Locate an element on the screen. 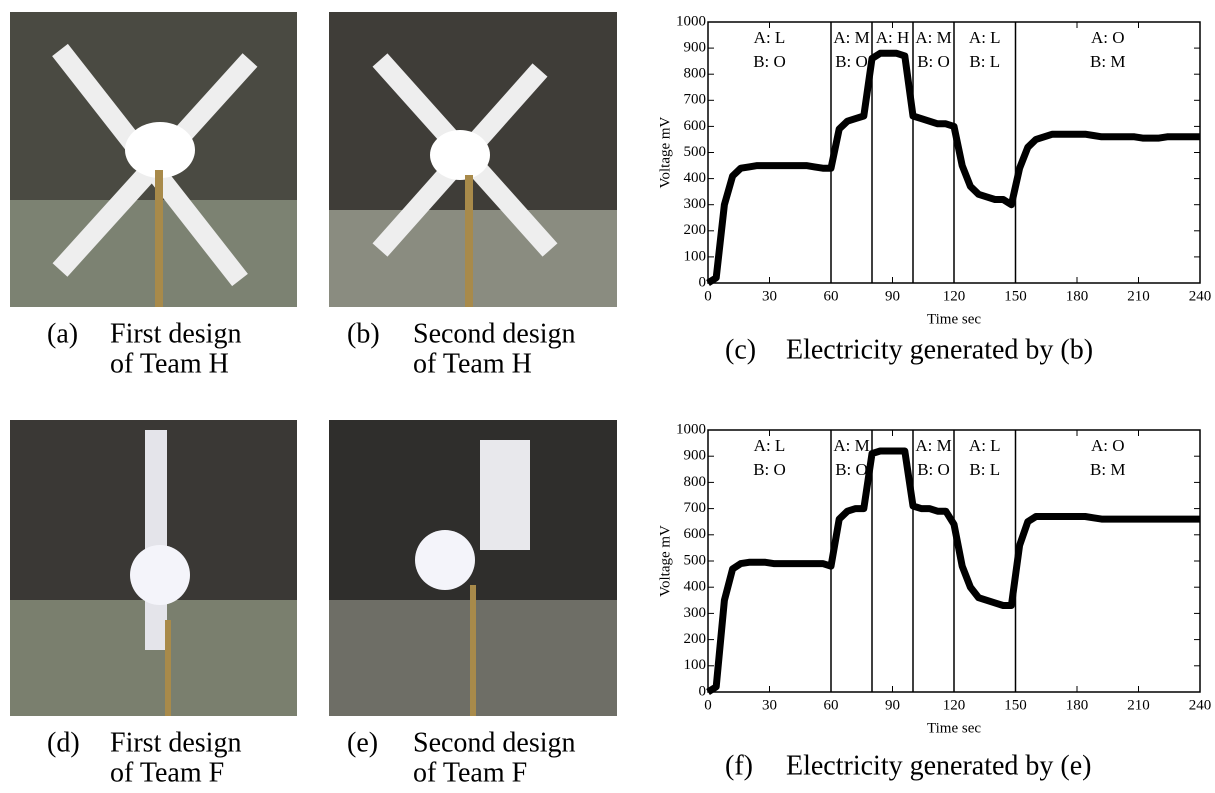 This screenshot has height=793, width=1215. photo-d is located at coordinates (153, 568).